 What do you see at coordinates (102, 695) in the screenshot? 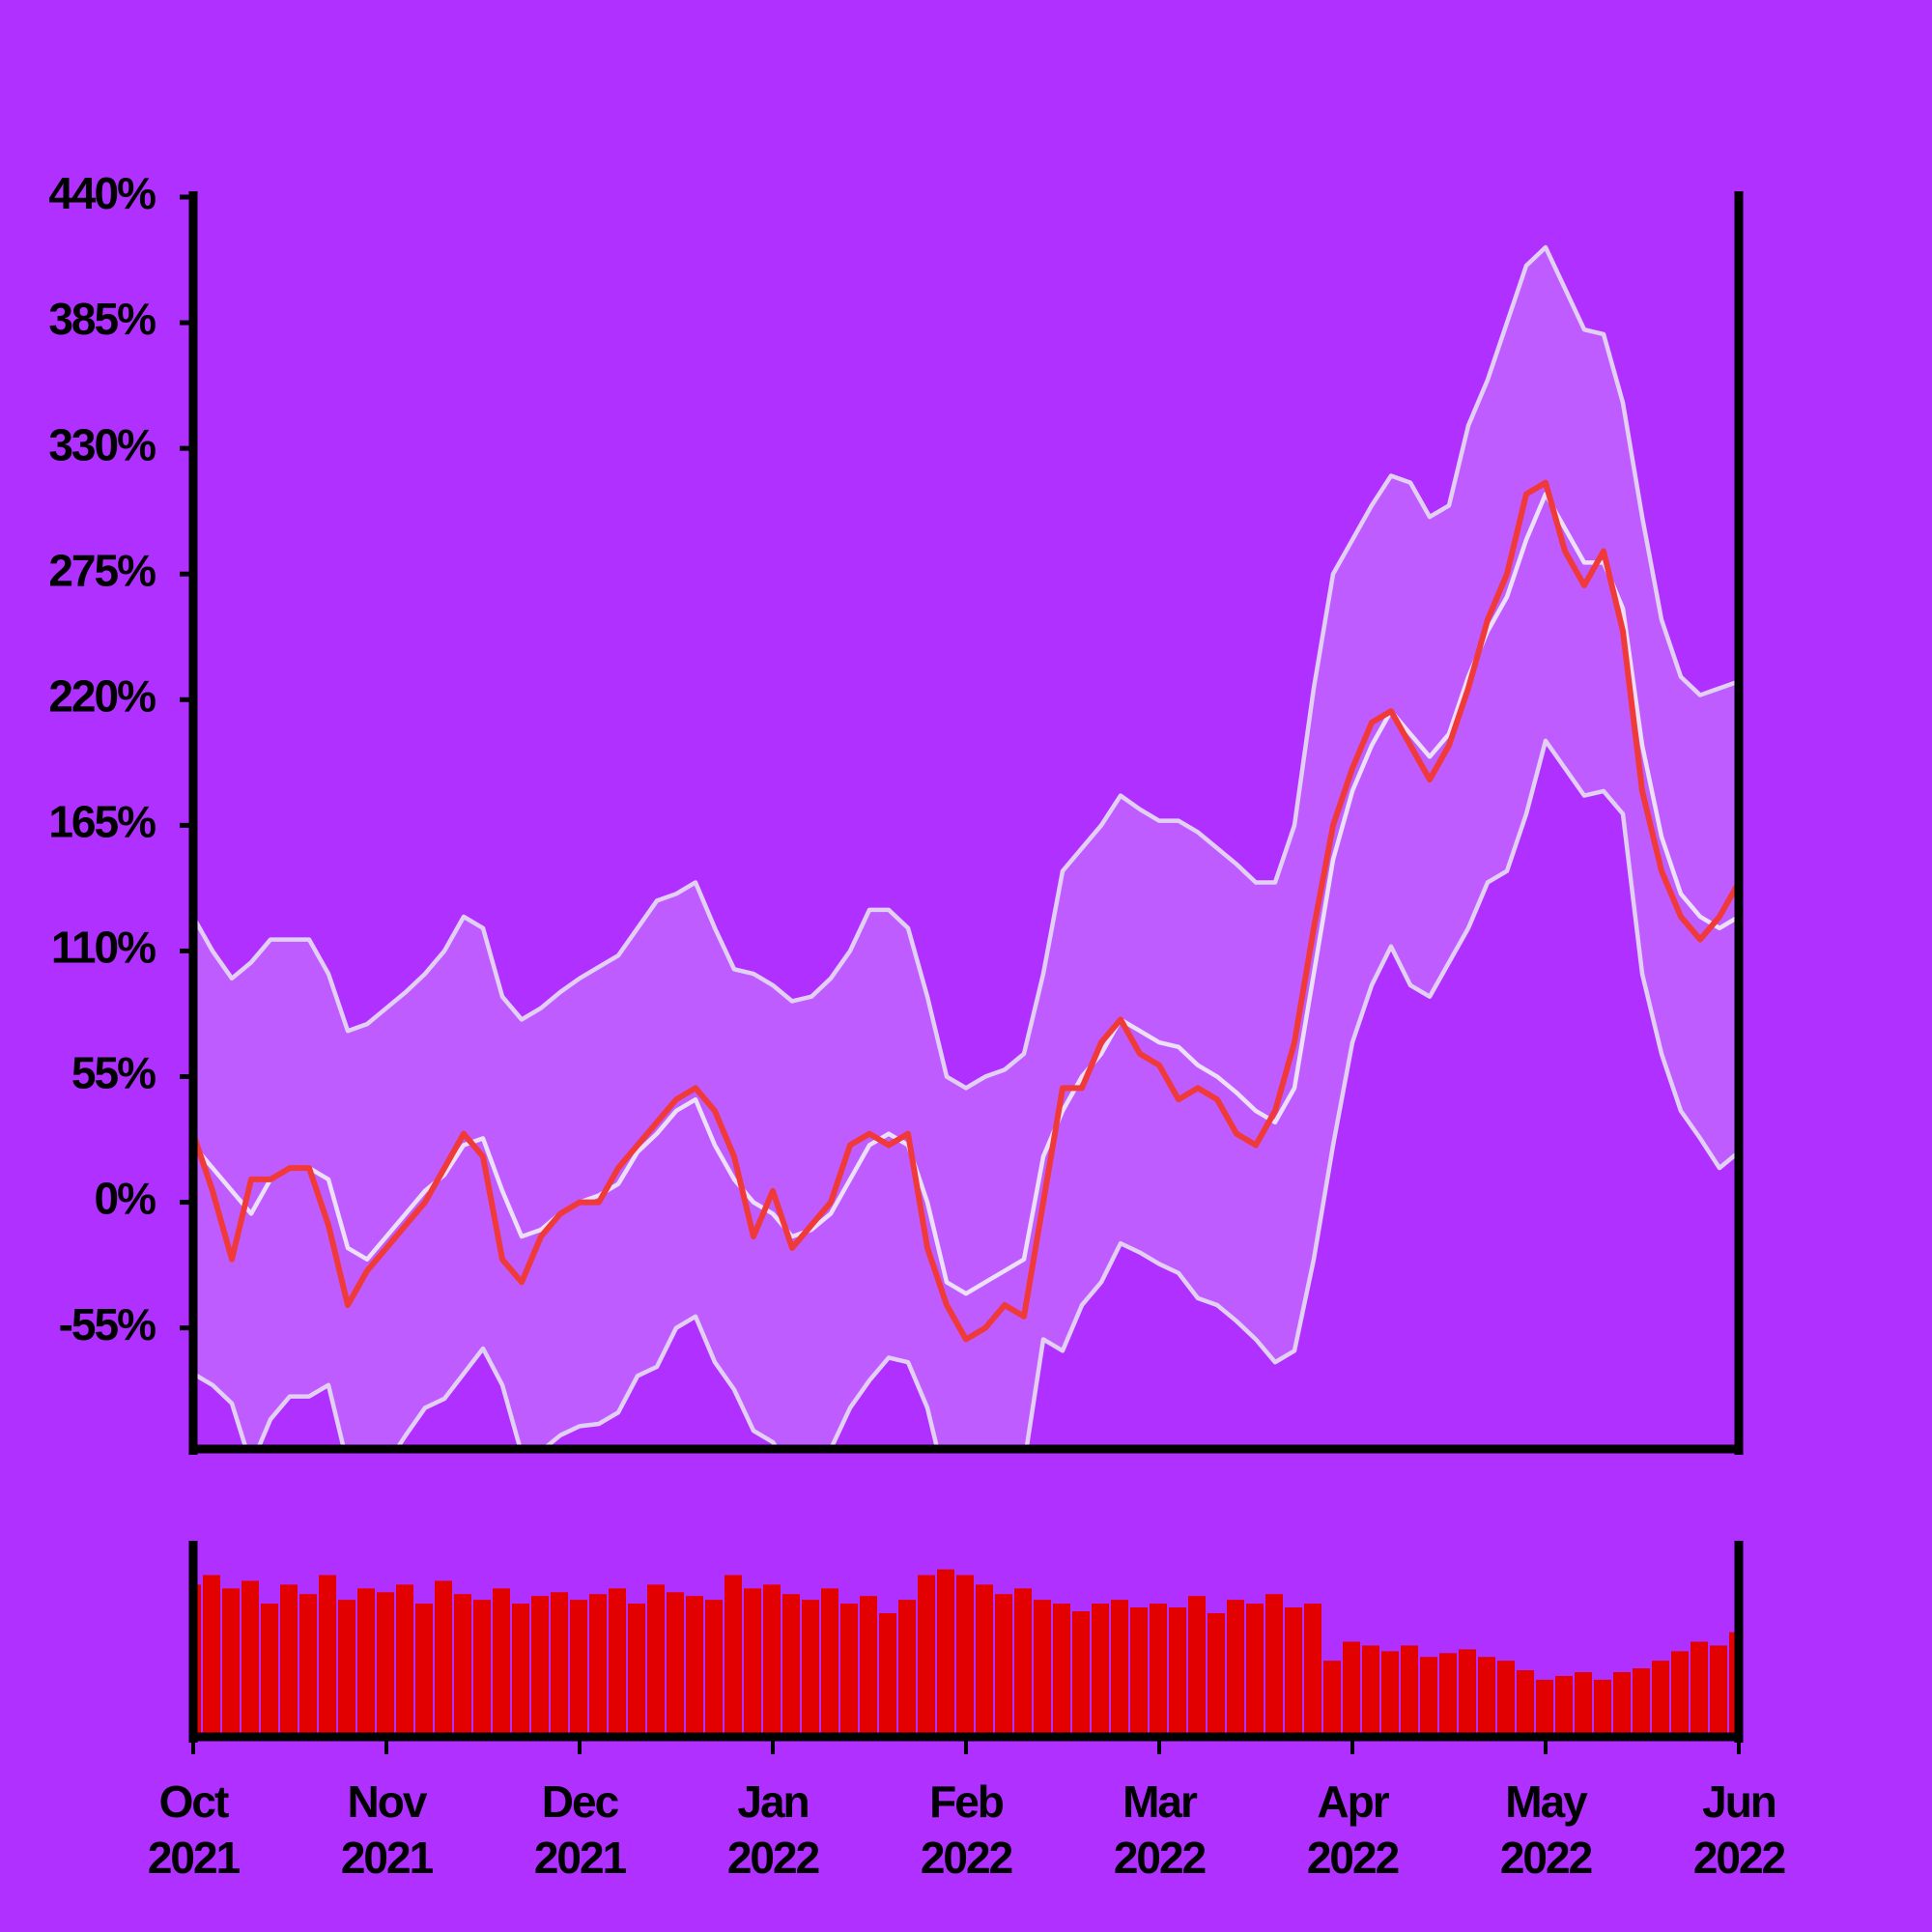
I see `y-tick-label: 220%` at bounding box center [102, 695].